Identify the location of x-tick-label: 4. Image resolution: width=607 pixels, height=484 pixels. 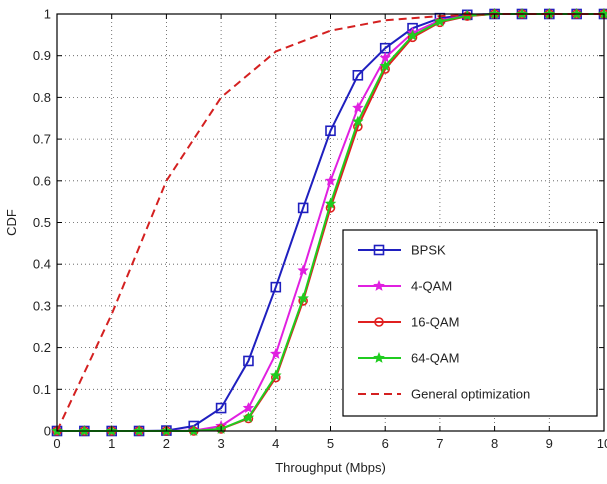
(275, 443).